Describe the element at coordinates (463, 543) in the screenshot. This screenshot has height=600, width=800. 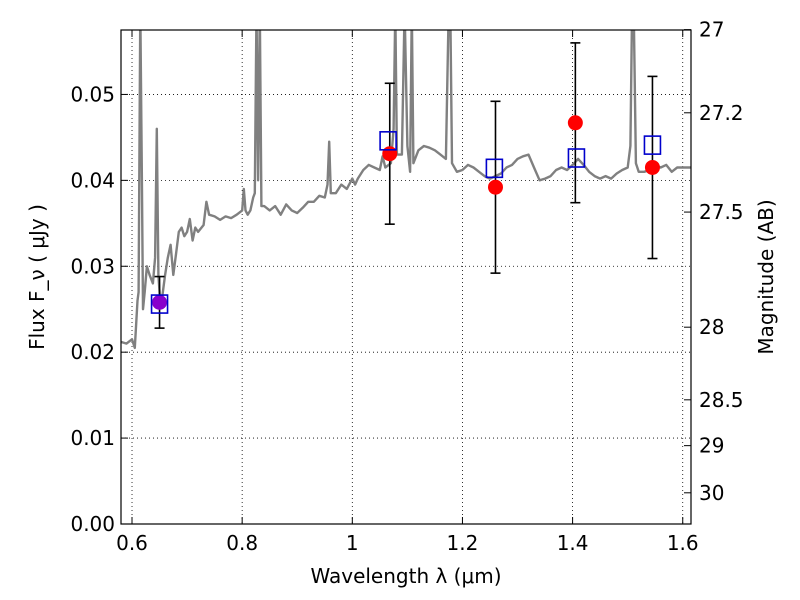
I see `x-tick-label: 1.2` at that location.